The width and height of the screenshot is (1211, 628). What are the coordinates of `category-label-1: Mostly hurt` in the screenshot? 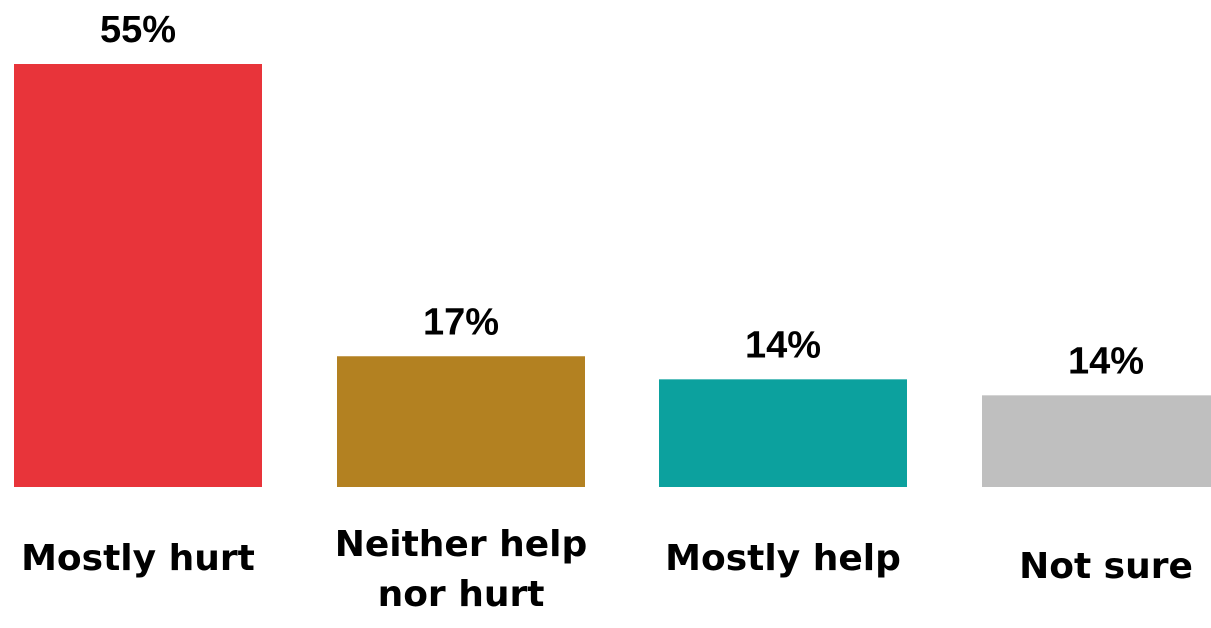 It's located at (138, 558).